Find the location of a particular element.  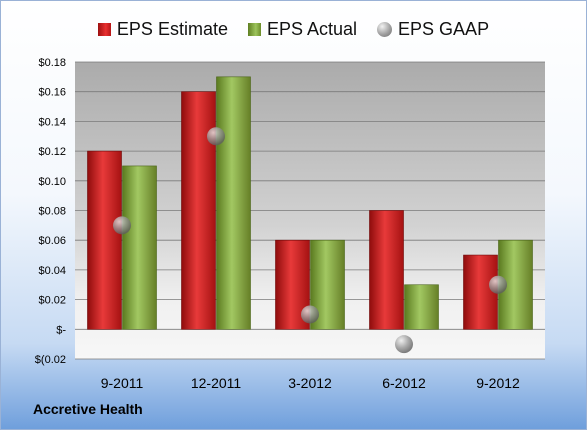

y-tick-label: $0.12 is located at coordinates (52, 152).